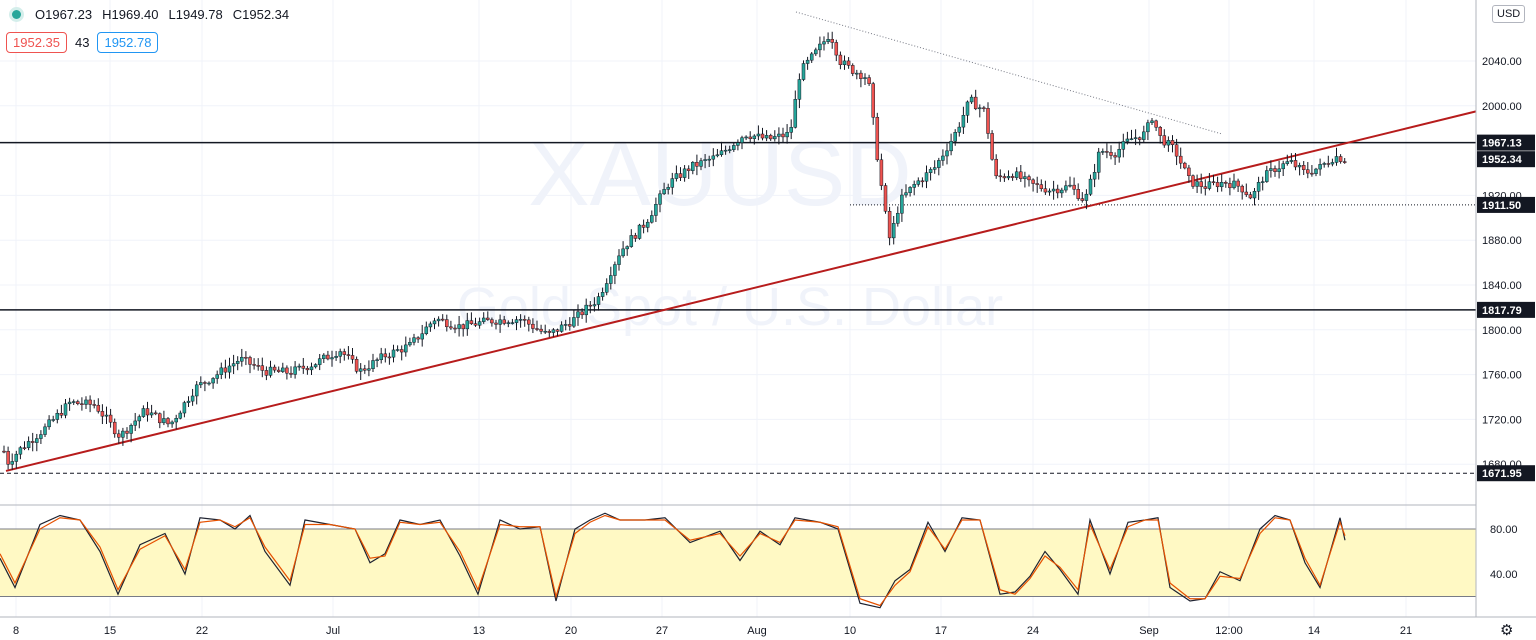  Describe the element at coordinates (195, 14) in the screenshot. I see `low-value: L1949.78` at that location.